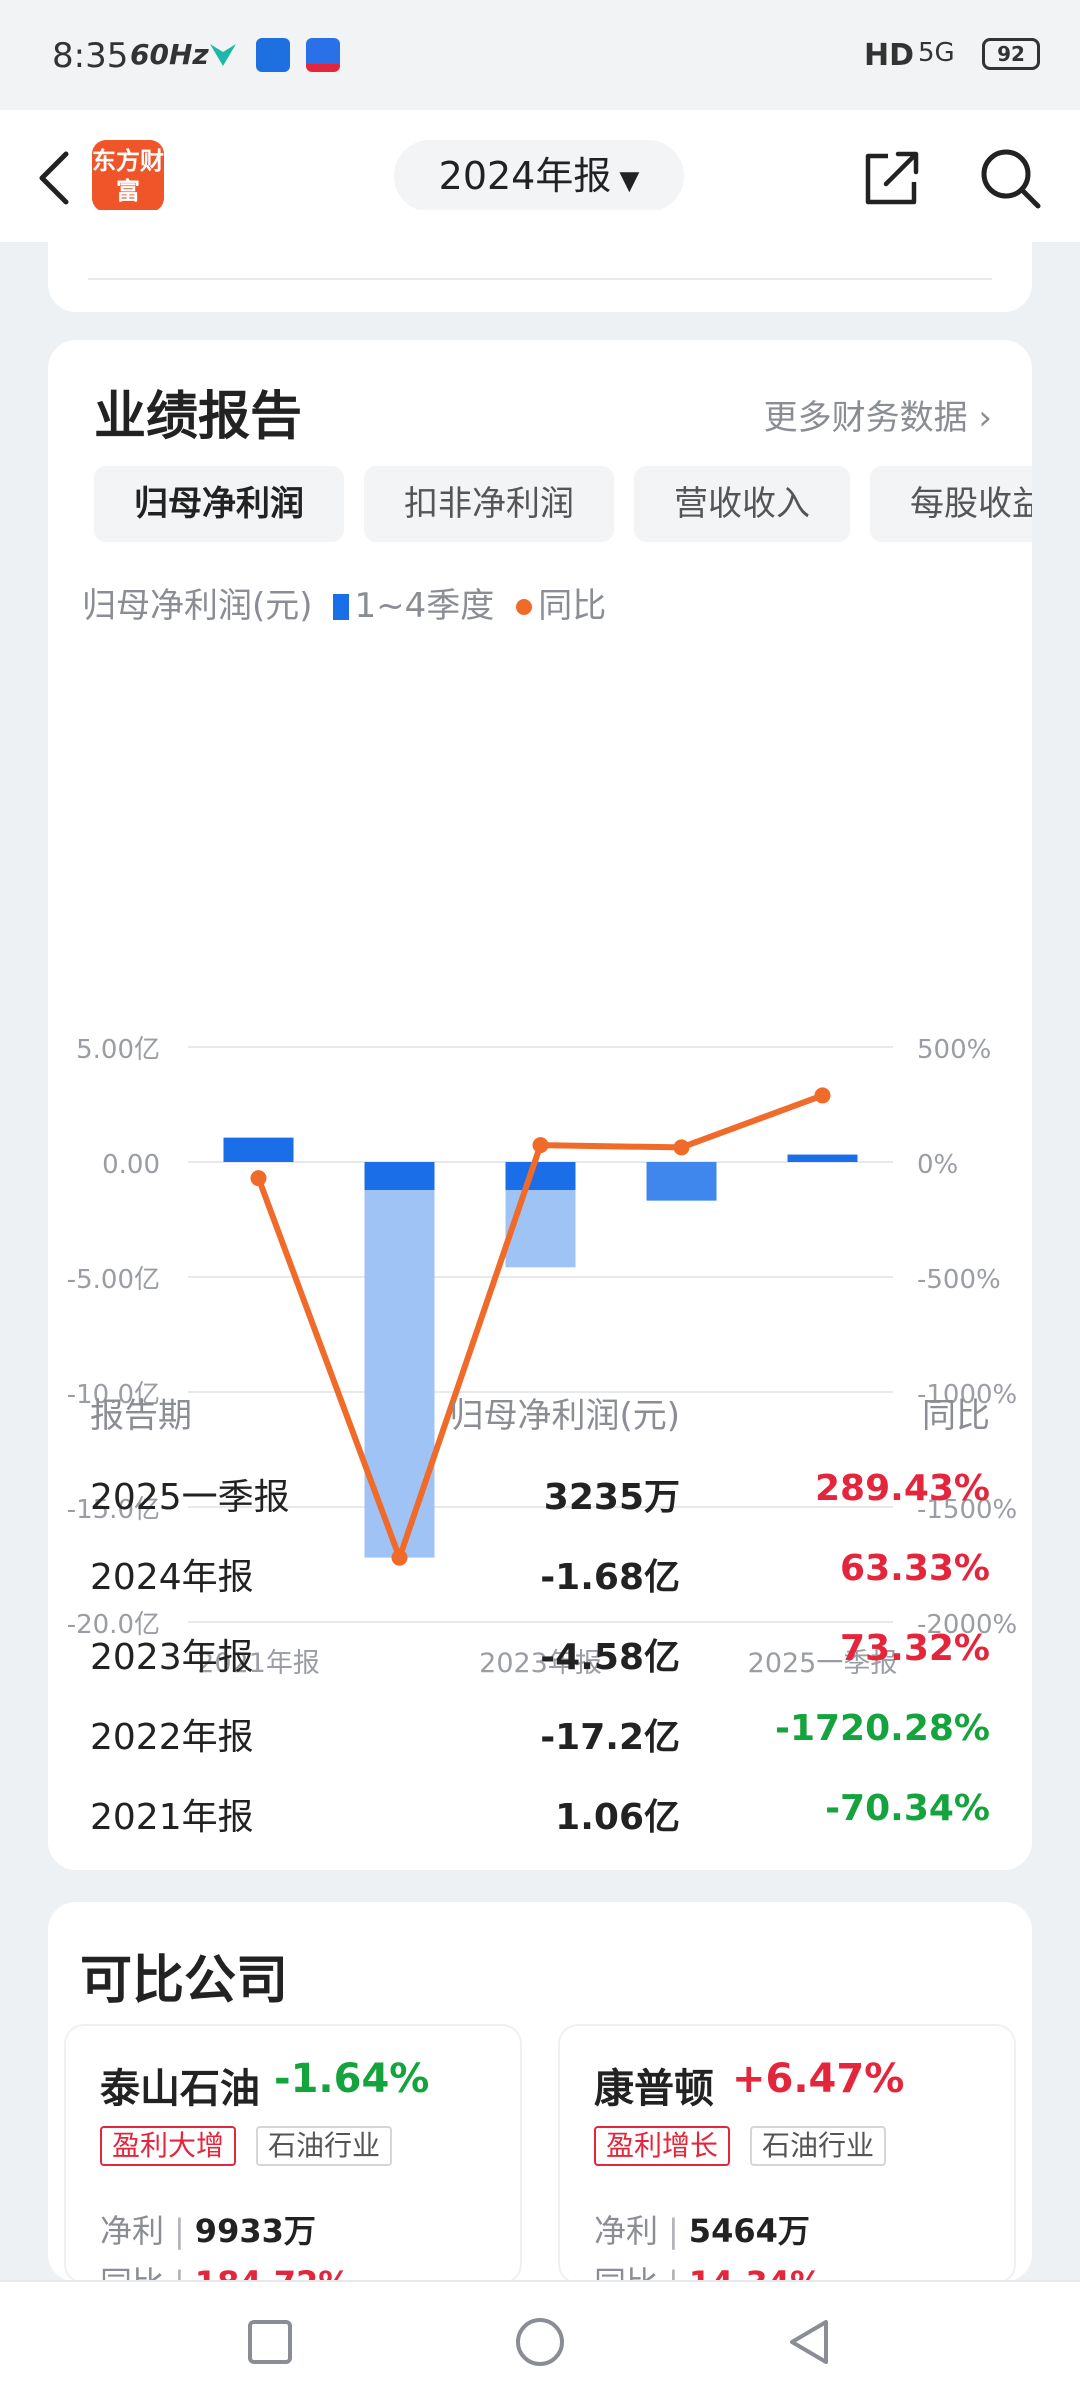 This screenshot has width=1080, height=2400. I want to click on header-profit: 归母净利润(元), so click(564, 1416).